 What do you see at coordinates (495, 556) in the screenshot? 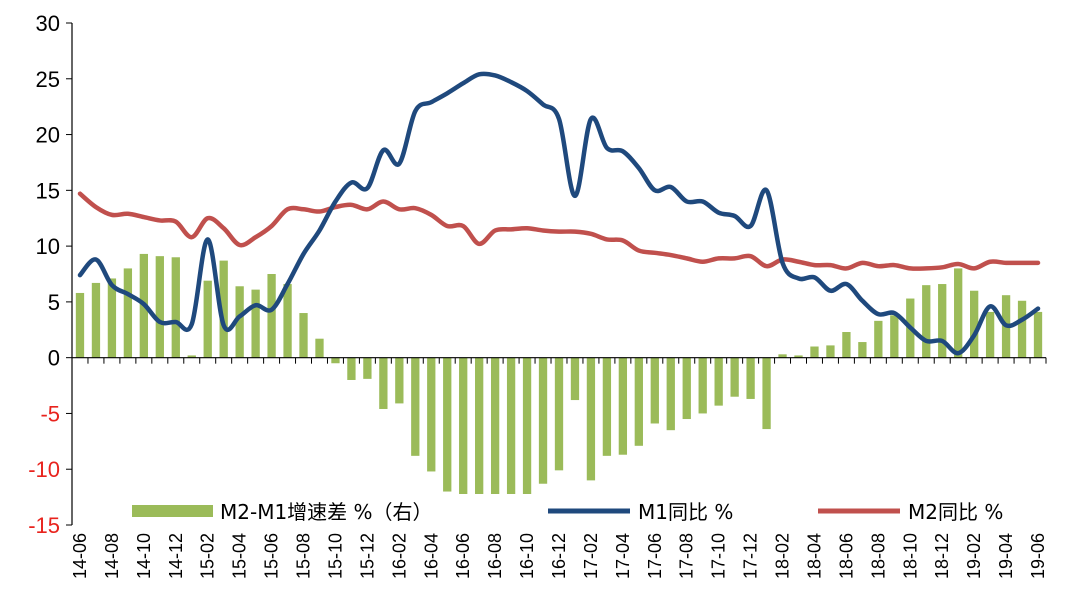
I see `x-tick-label: 16-08` at bounding box center [495, 556].